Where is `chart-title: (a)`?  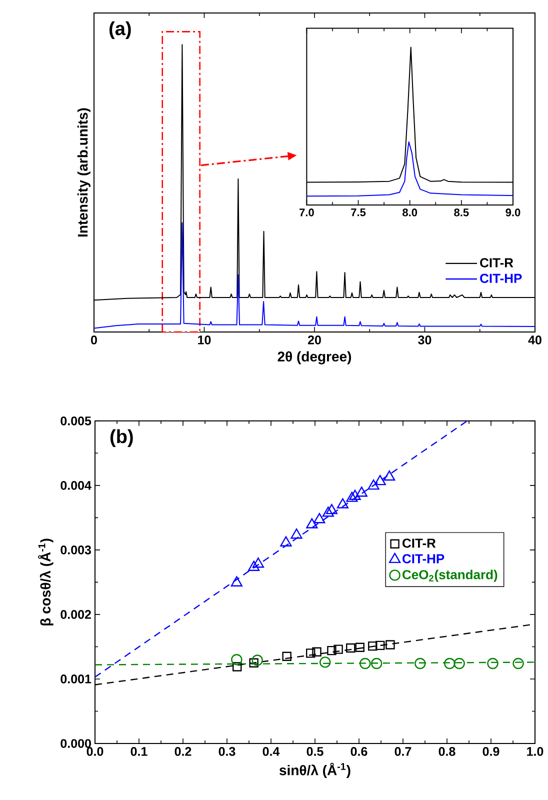
chart-title: (a) is located at coordinates (120, 30).